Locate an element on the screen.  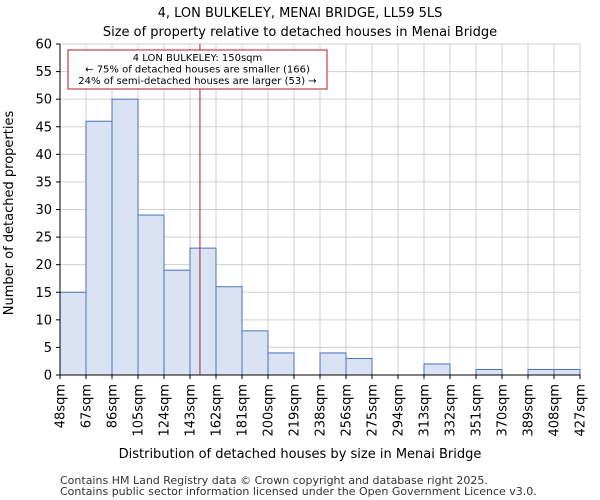
x-tick-label: 256sqm is located at coordinates (347, 410).